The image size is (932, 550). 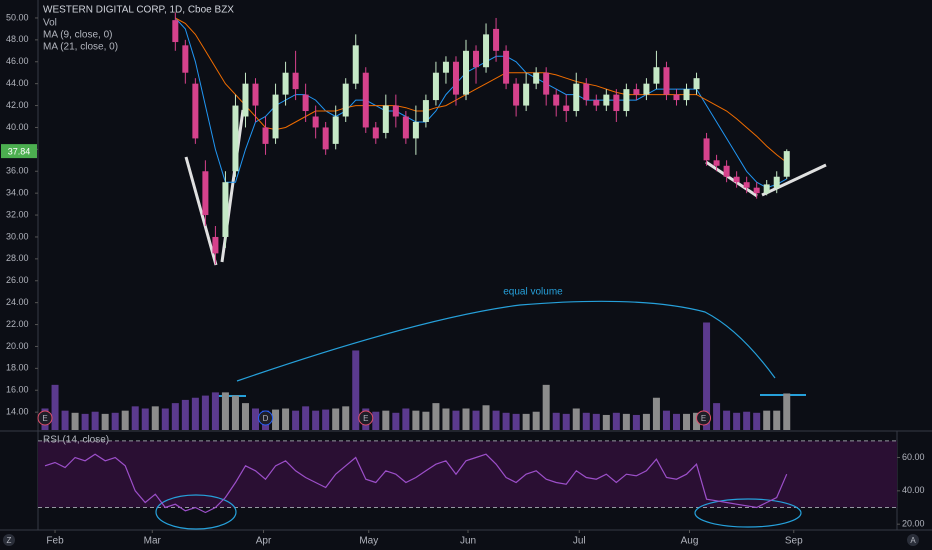 What do you see at coordinates (368, 541) in the screenshot?
I see `x-tick-label: May` at bounding box center [368, 541].